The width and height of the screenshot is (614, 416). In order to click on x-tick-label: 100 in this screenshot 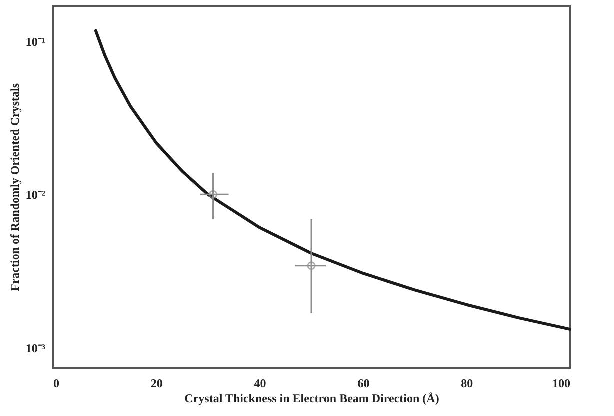, I will do `click(561, 383)`.